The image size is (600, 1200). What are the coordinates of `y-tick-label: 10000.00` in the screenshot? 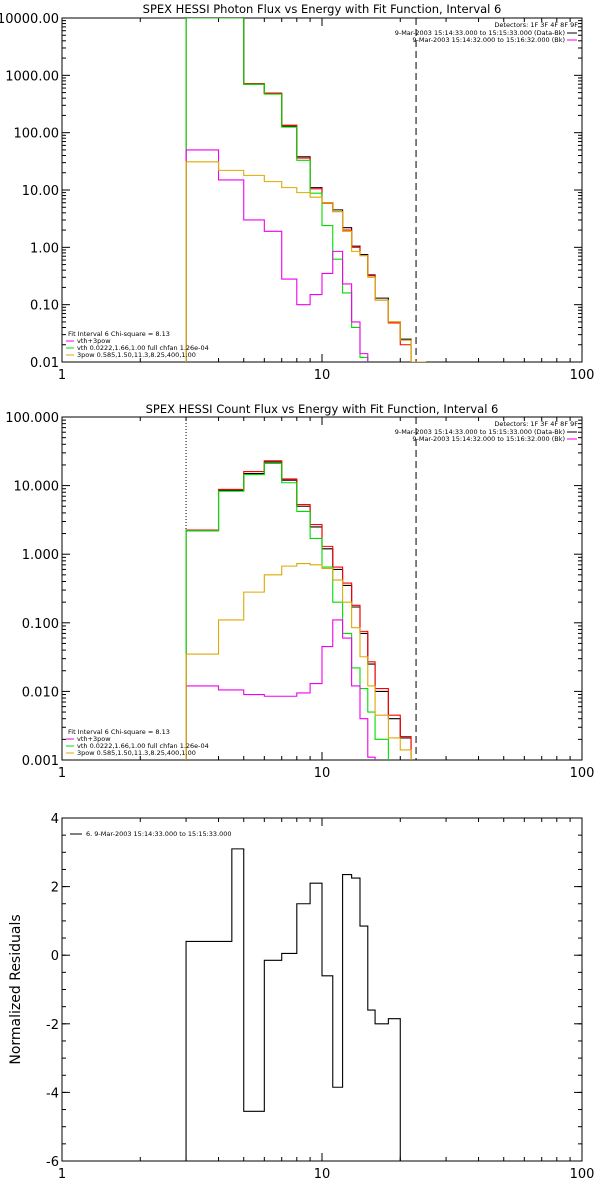 It's located at (29, 19).